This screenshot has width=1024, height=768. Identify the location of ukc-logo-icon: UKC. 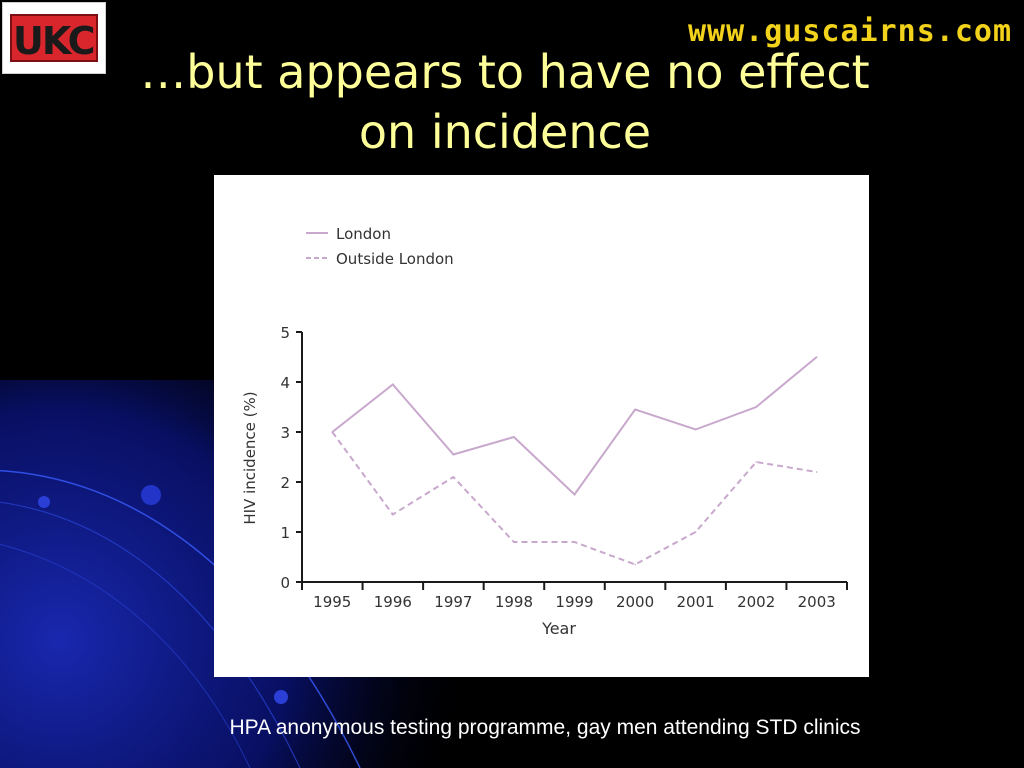
(54, 38).